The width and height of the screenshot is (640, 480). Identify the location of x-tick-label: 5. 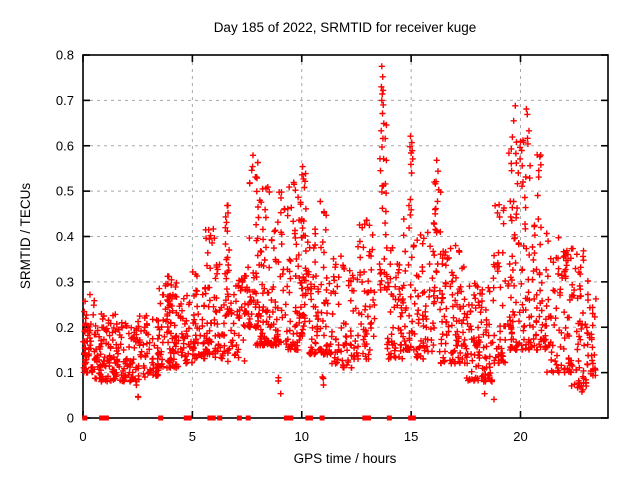
(192, 436).